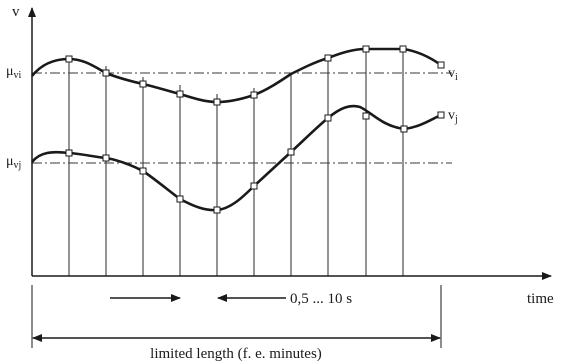 The image size is (561, 364). What do you see at coordinates (456, 77) in the screenshot?
I see `signal-vi-subscript: i` at bounding box center [456, 77].